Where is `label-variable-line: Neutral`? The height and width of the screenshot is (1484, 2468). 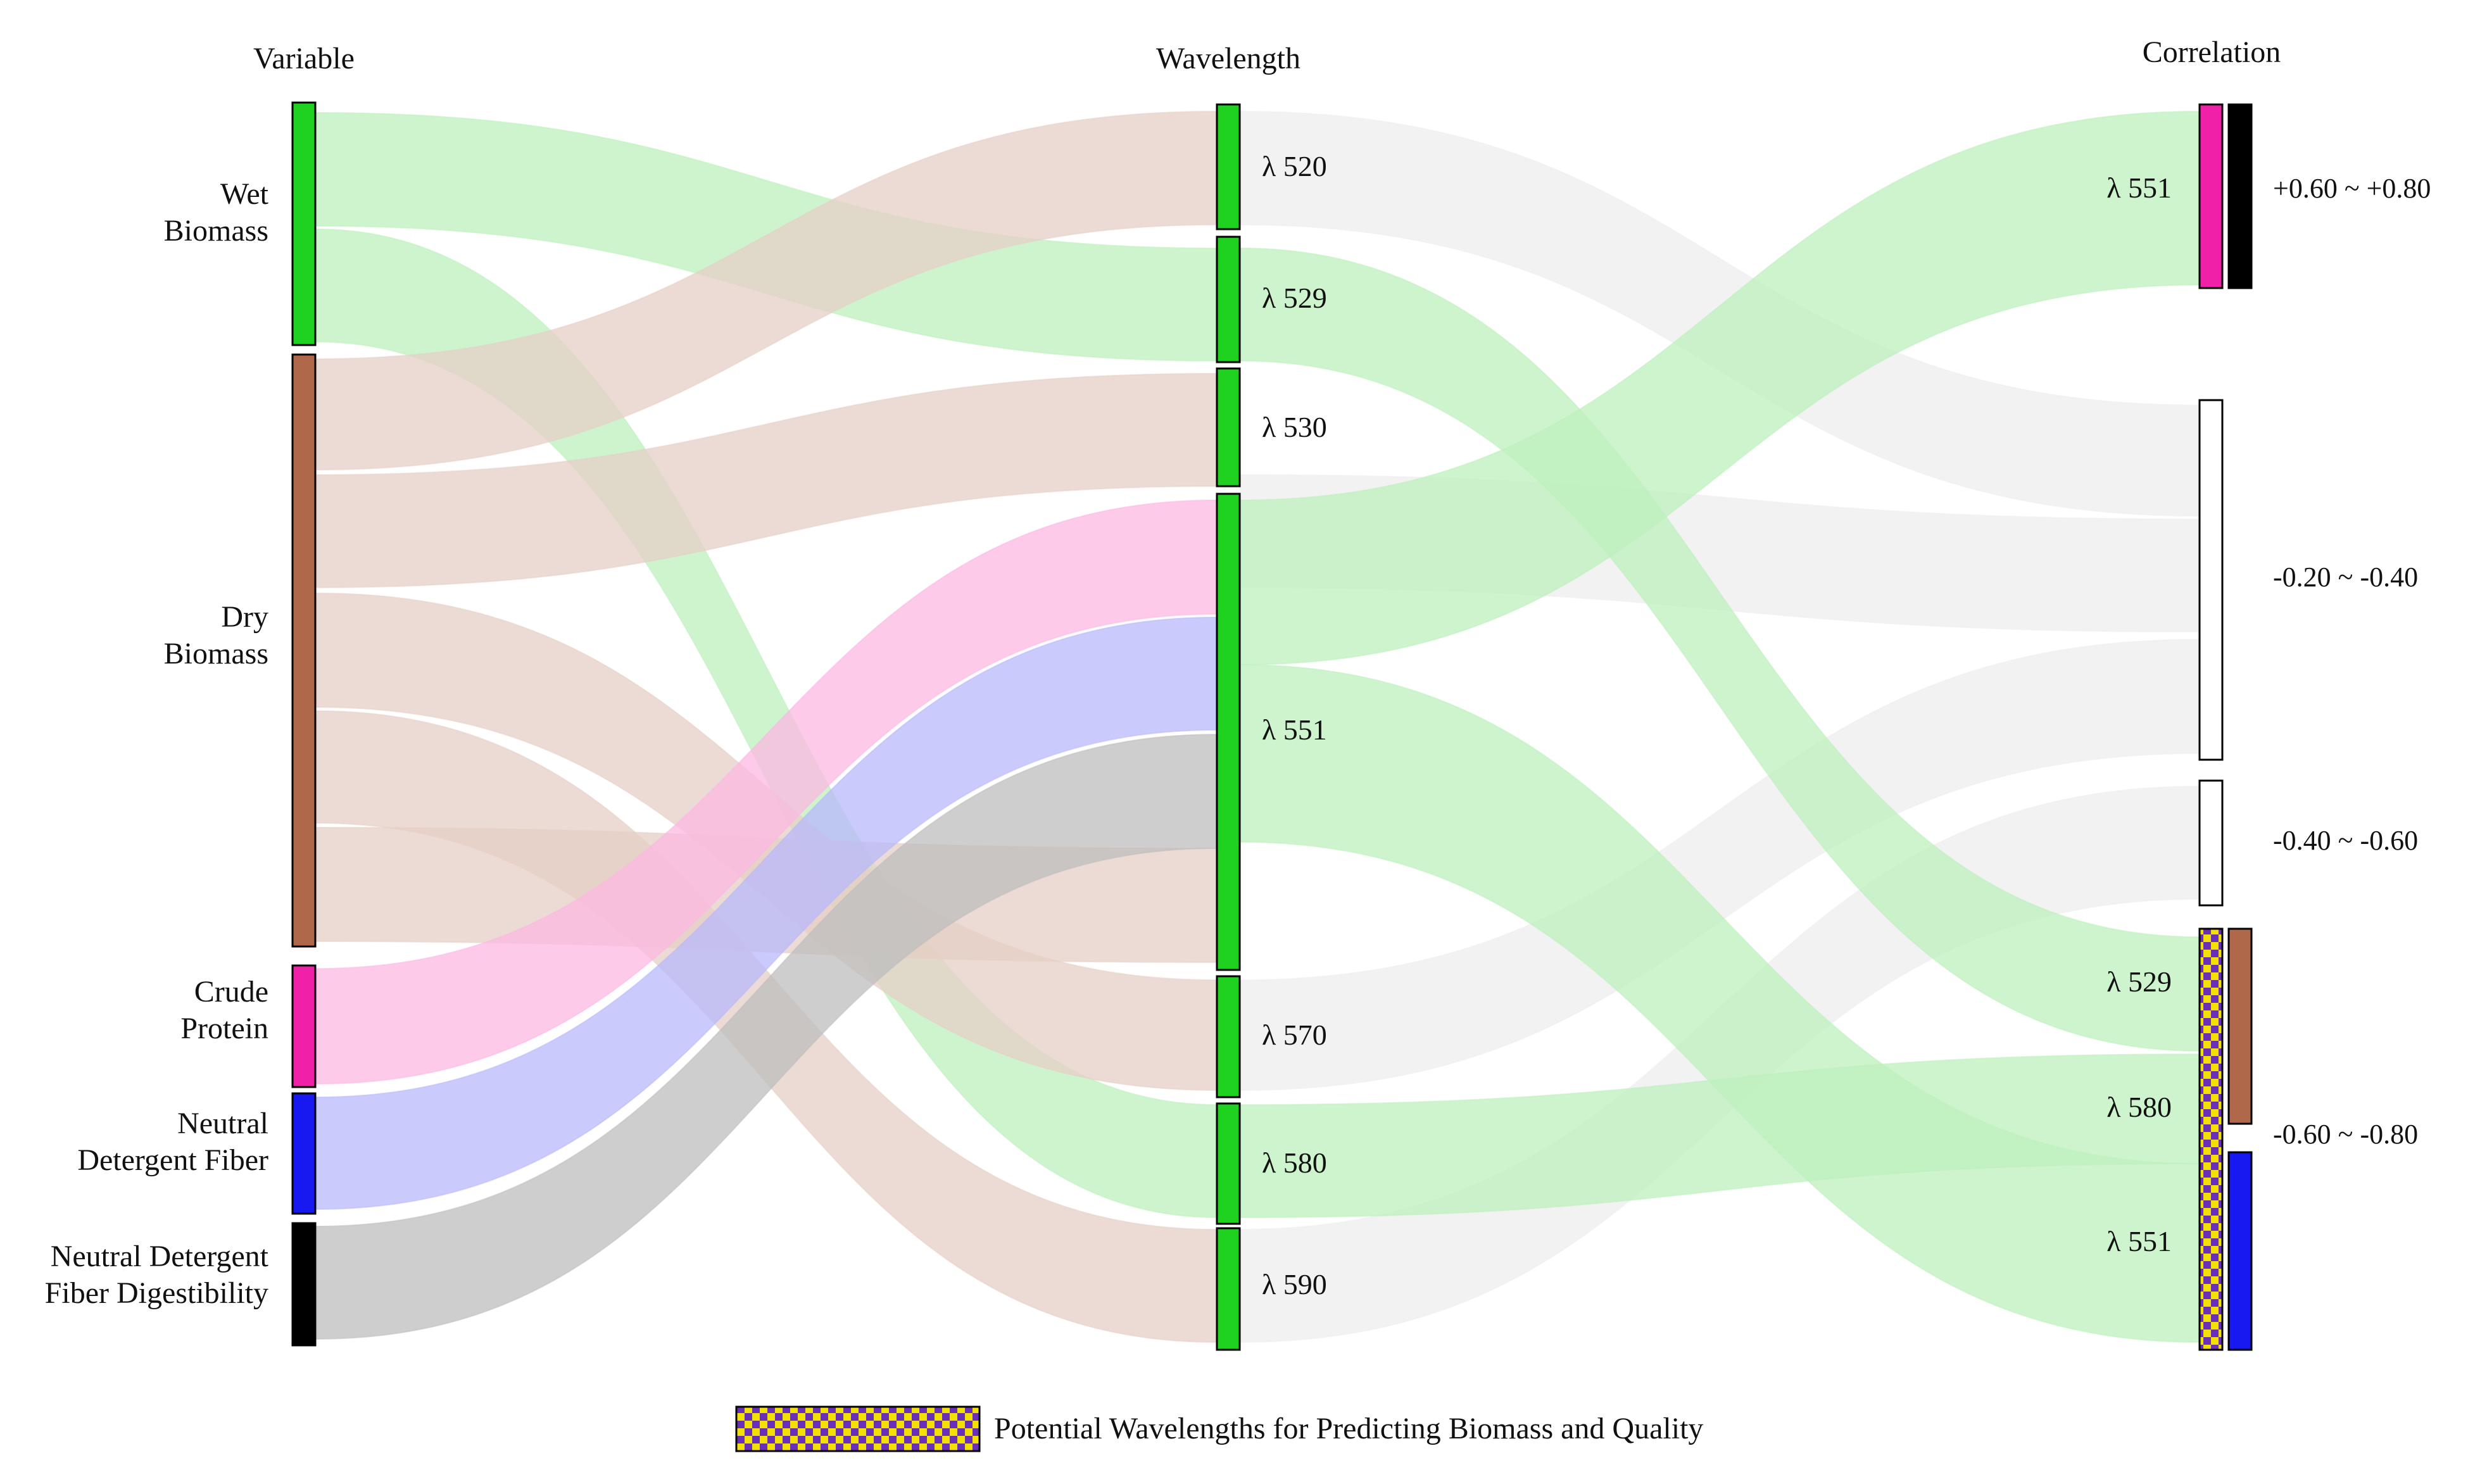
label-variable-line: Neutral is located at coordinates (222, 1123).